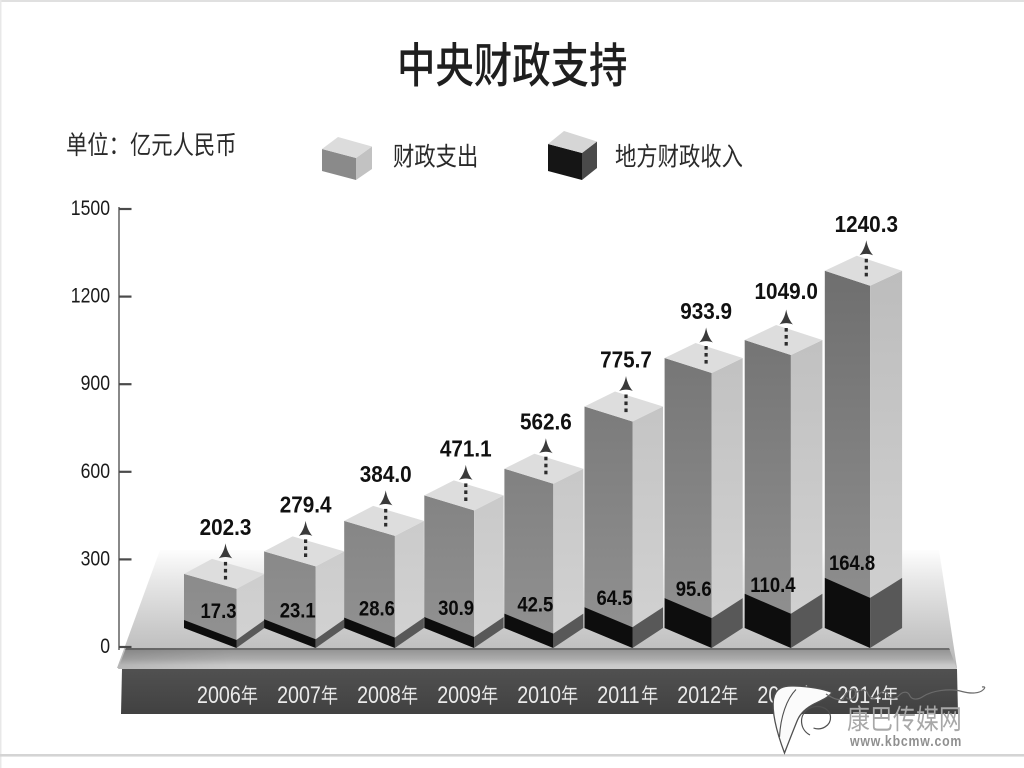 This screenshot has height=768, width=1024. I want to click on svg-text: 17.3, so click(219, 611).